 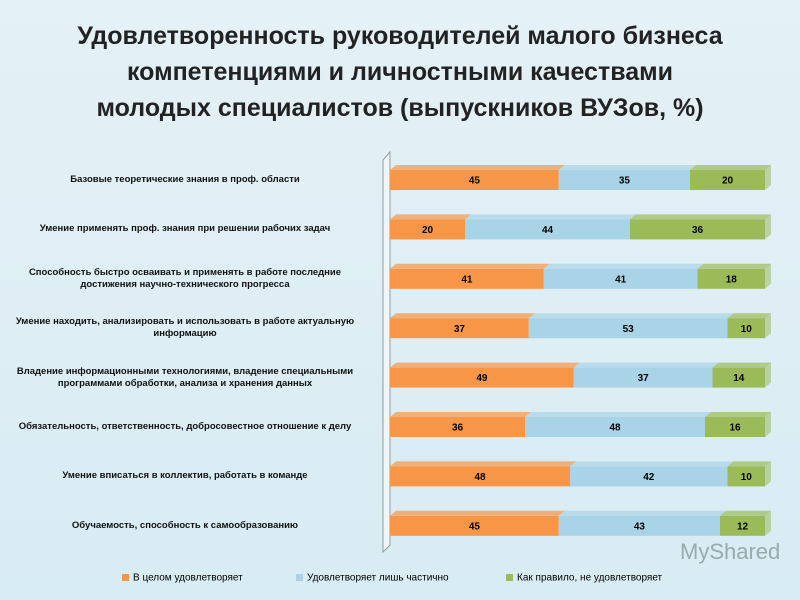 I want to click on legend-label: Удовлетворяет лишь частично, so click(x=378, y=578).